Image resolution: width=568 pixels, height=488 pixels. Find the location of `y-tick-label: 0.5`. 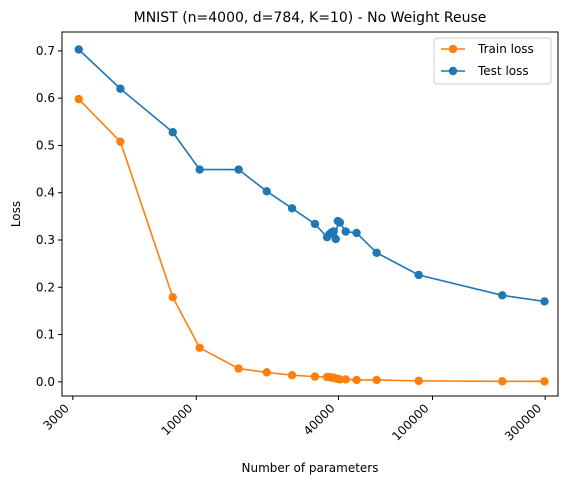

y-tick-label: 0.5 is located at coordinates (45, 145).